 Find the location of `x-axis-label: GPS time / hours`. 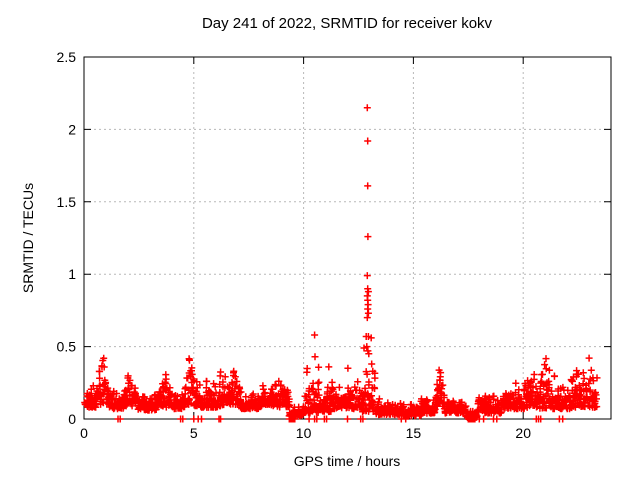

x-axis-label: GPS time / hours is located at coordinates (347, 461).